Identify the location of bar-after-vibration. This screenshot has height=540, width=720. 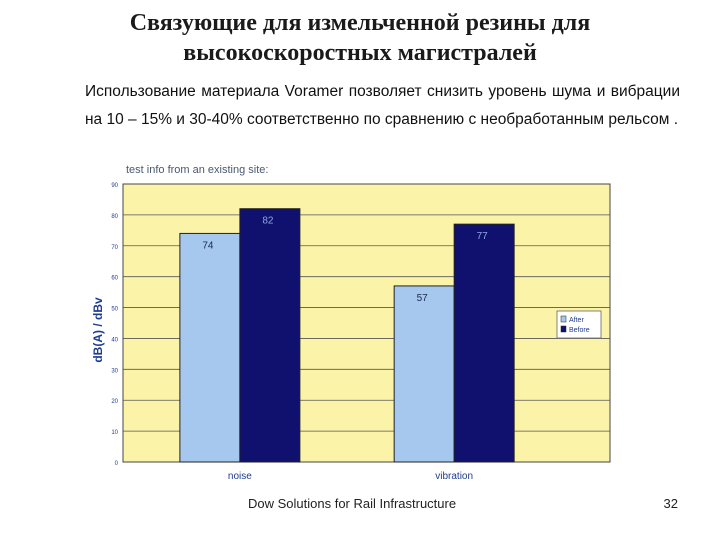
(424, 374).